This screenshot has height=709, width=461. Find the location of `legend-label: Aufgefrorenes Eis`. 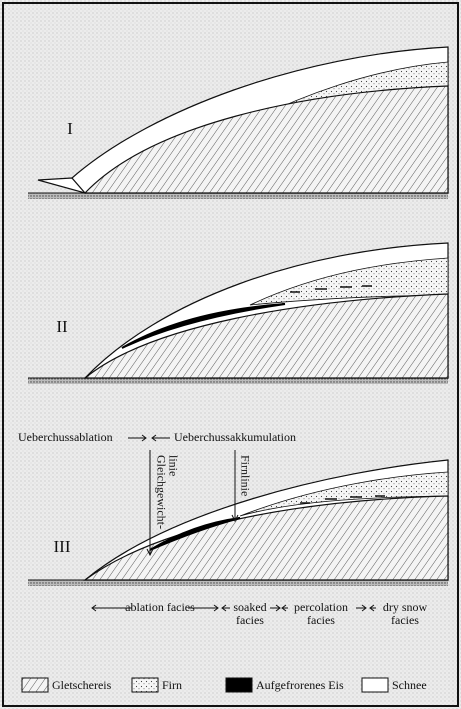

legend-label: Aufgefrorenes Eis is located at coordinates (300, 685).